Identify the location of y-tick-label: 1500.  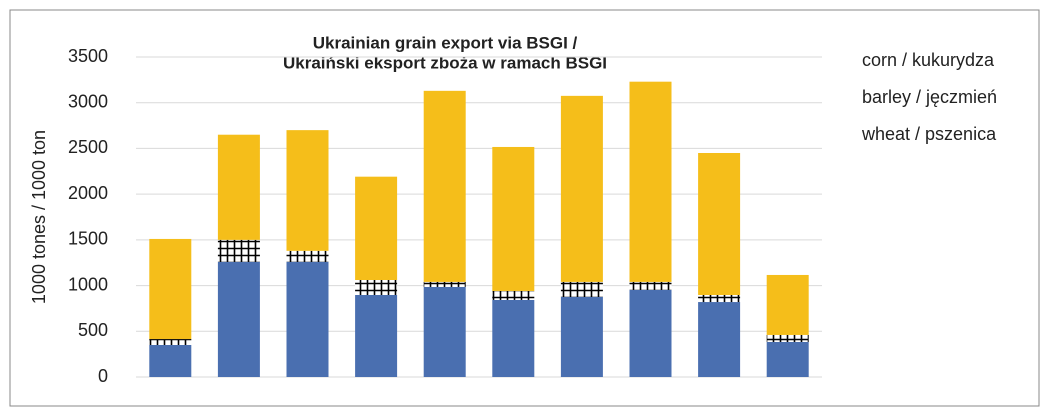
(88, 239).